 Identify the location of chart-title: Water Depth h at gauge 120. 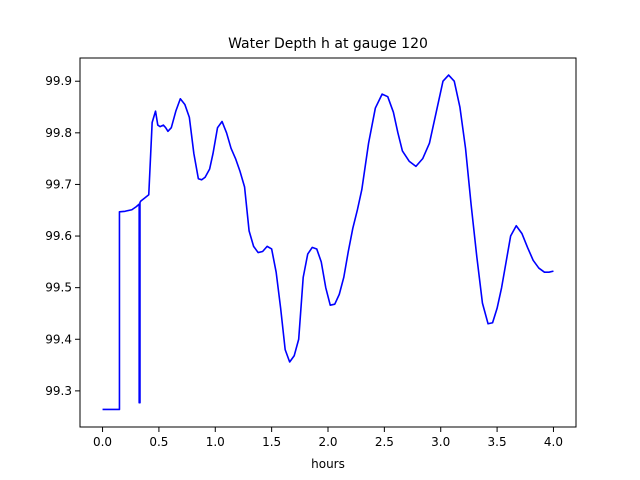
(328, 44).